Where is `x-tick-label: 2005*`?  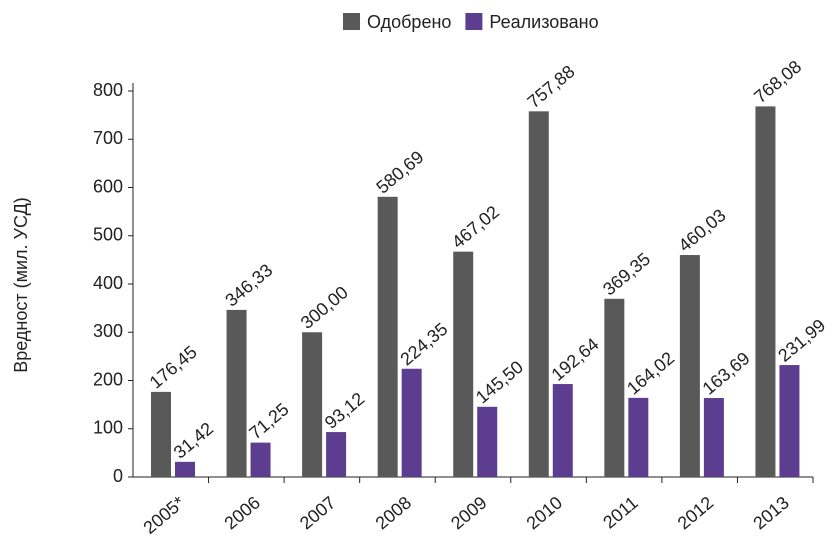
x-tick-label: 2005* is located at coordinates (163, 515).